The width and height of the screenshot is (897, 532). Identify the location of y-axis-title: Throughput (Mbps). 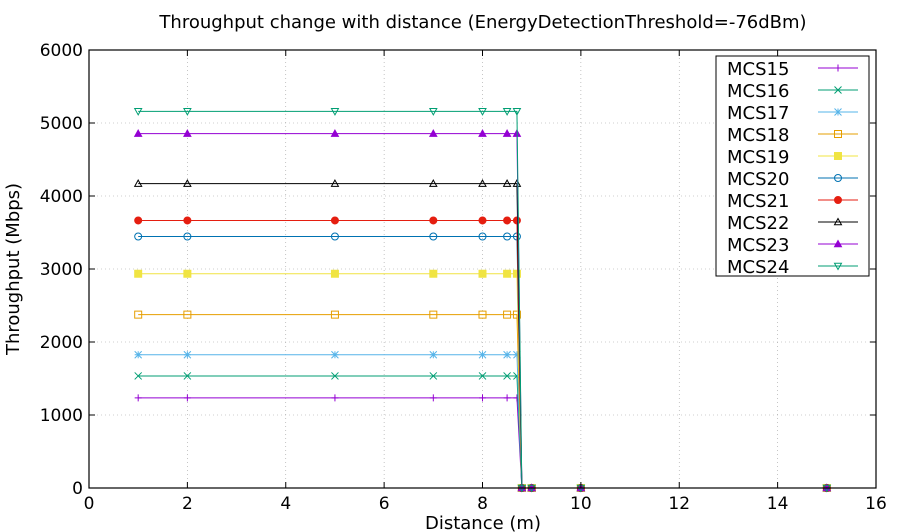
(13, 269).